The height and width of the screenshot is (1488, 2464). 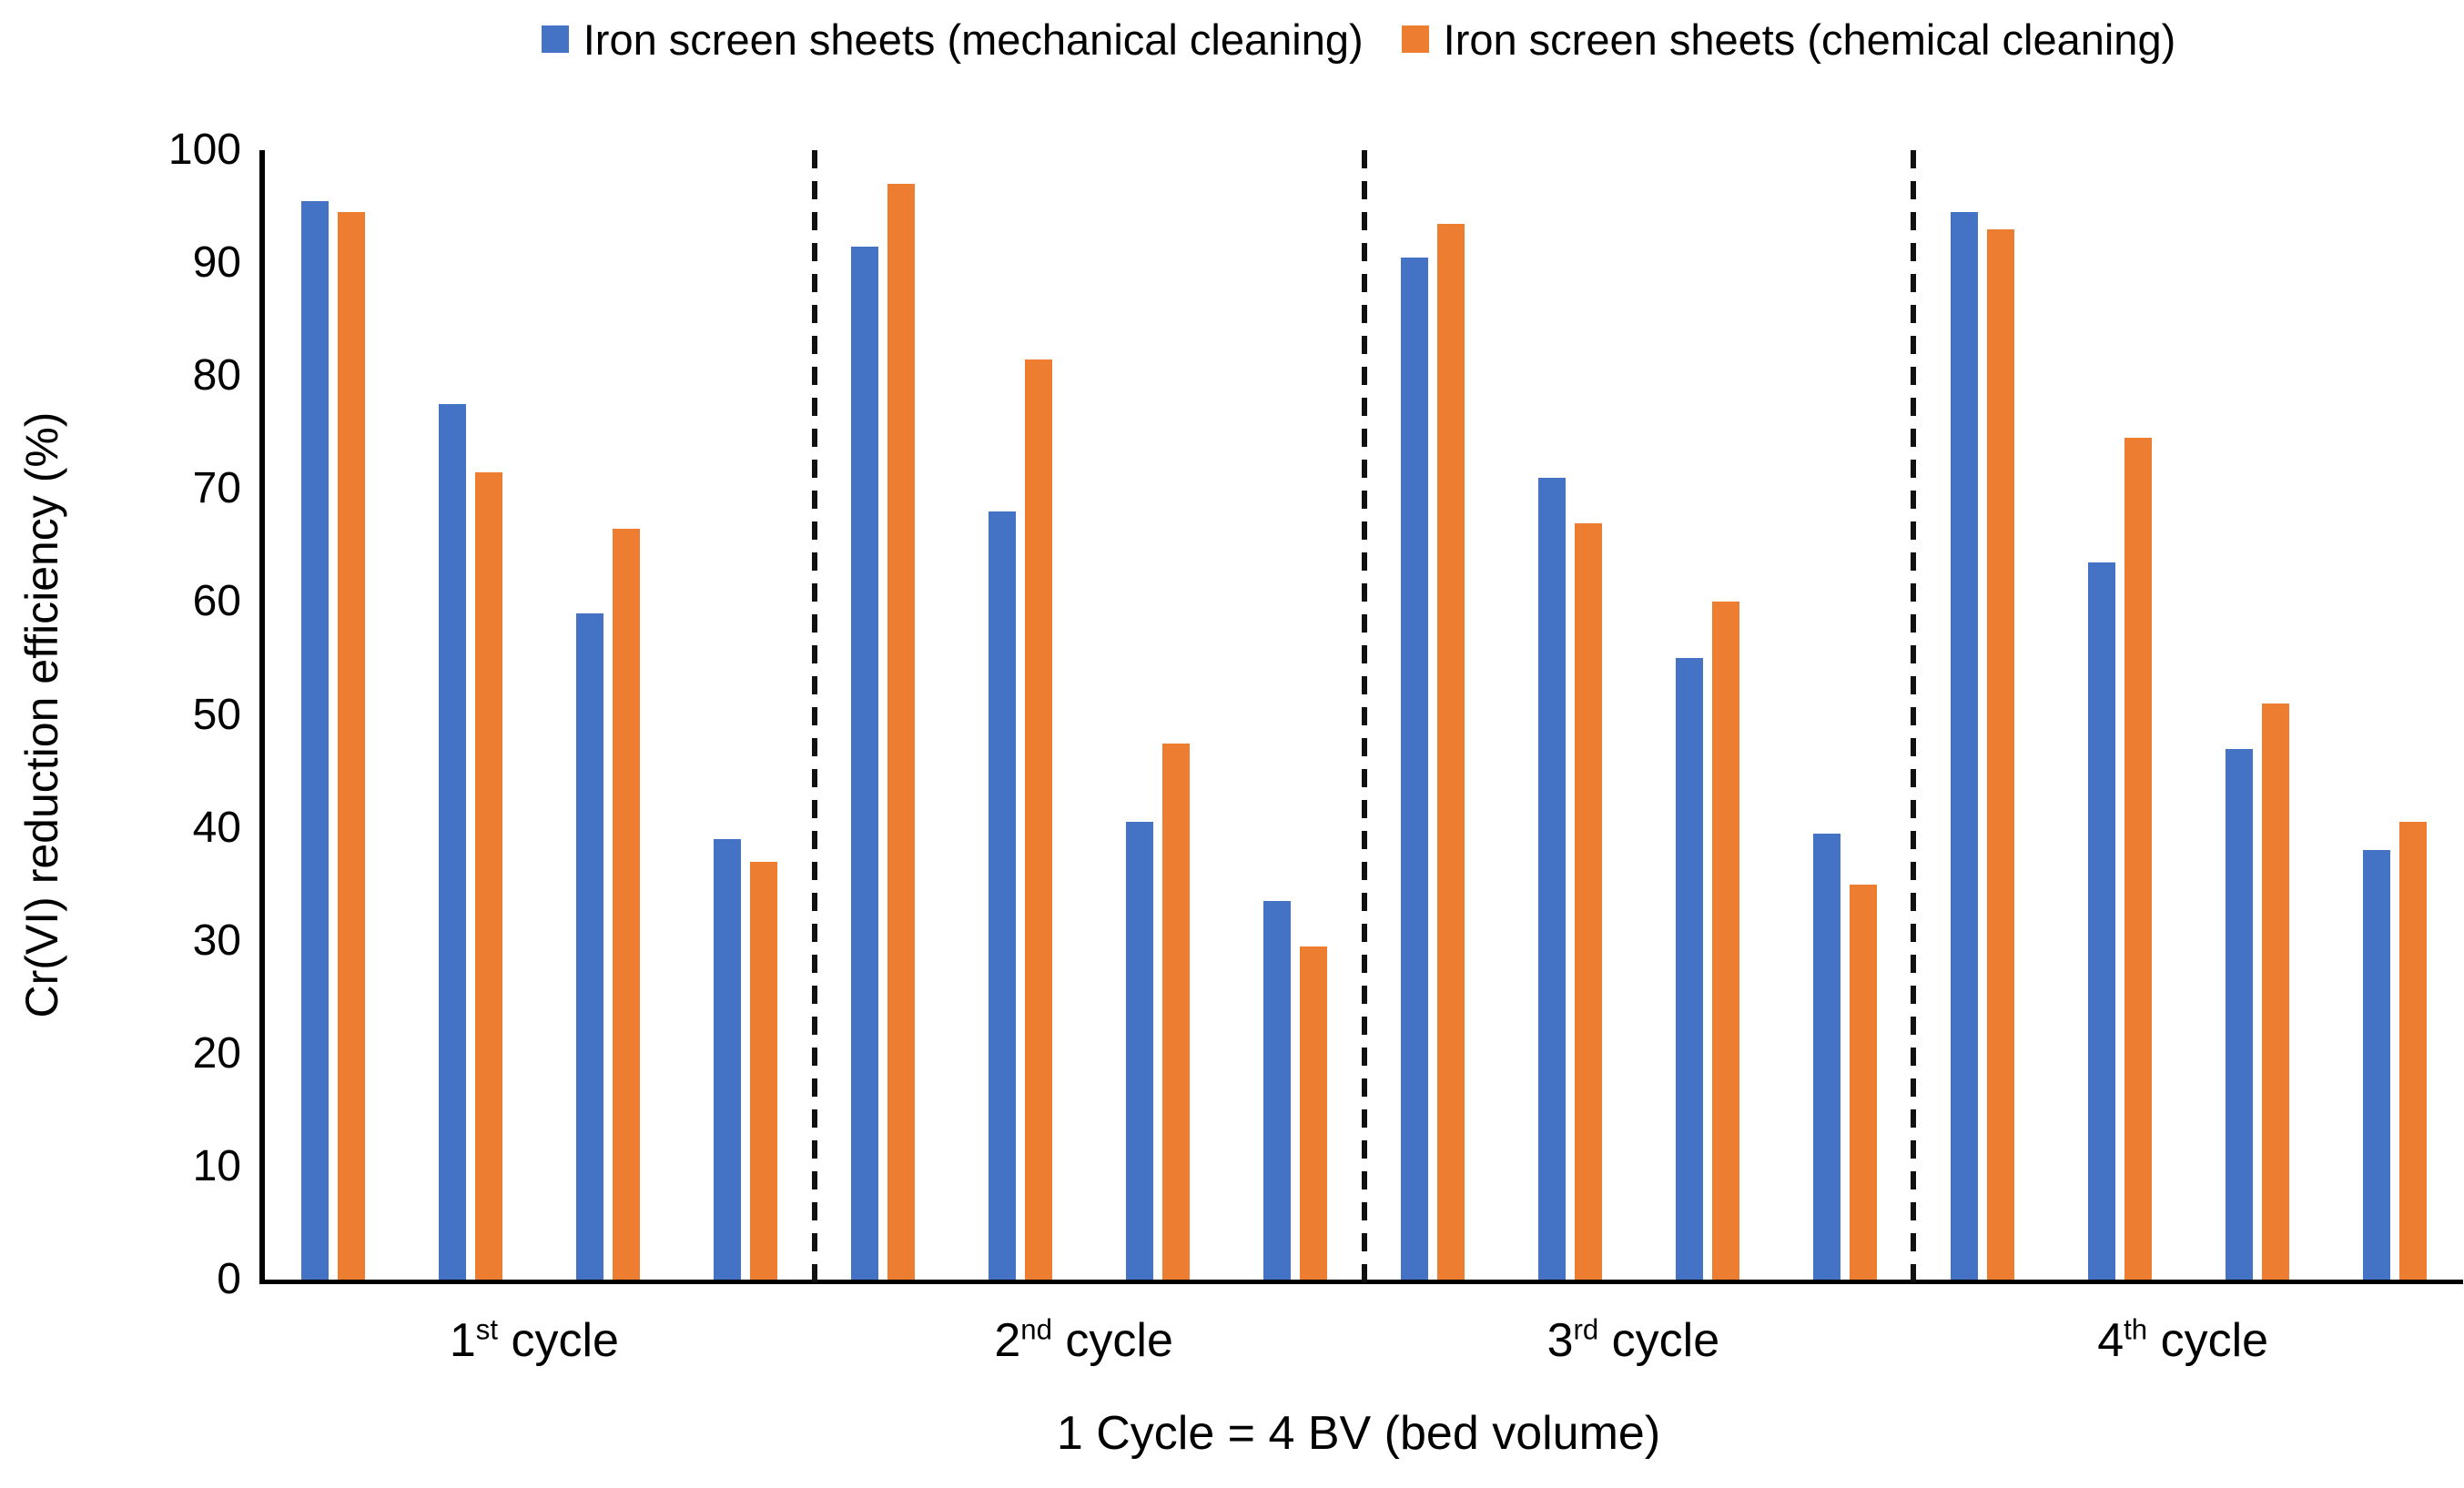 What do you see at coordinates (2183, 1340) in the screenshot?
I see `x-category-label: 4th cycle` at bounding box center [2183, 1340].